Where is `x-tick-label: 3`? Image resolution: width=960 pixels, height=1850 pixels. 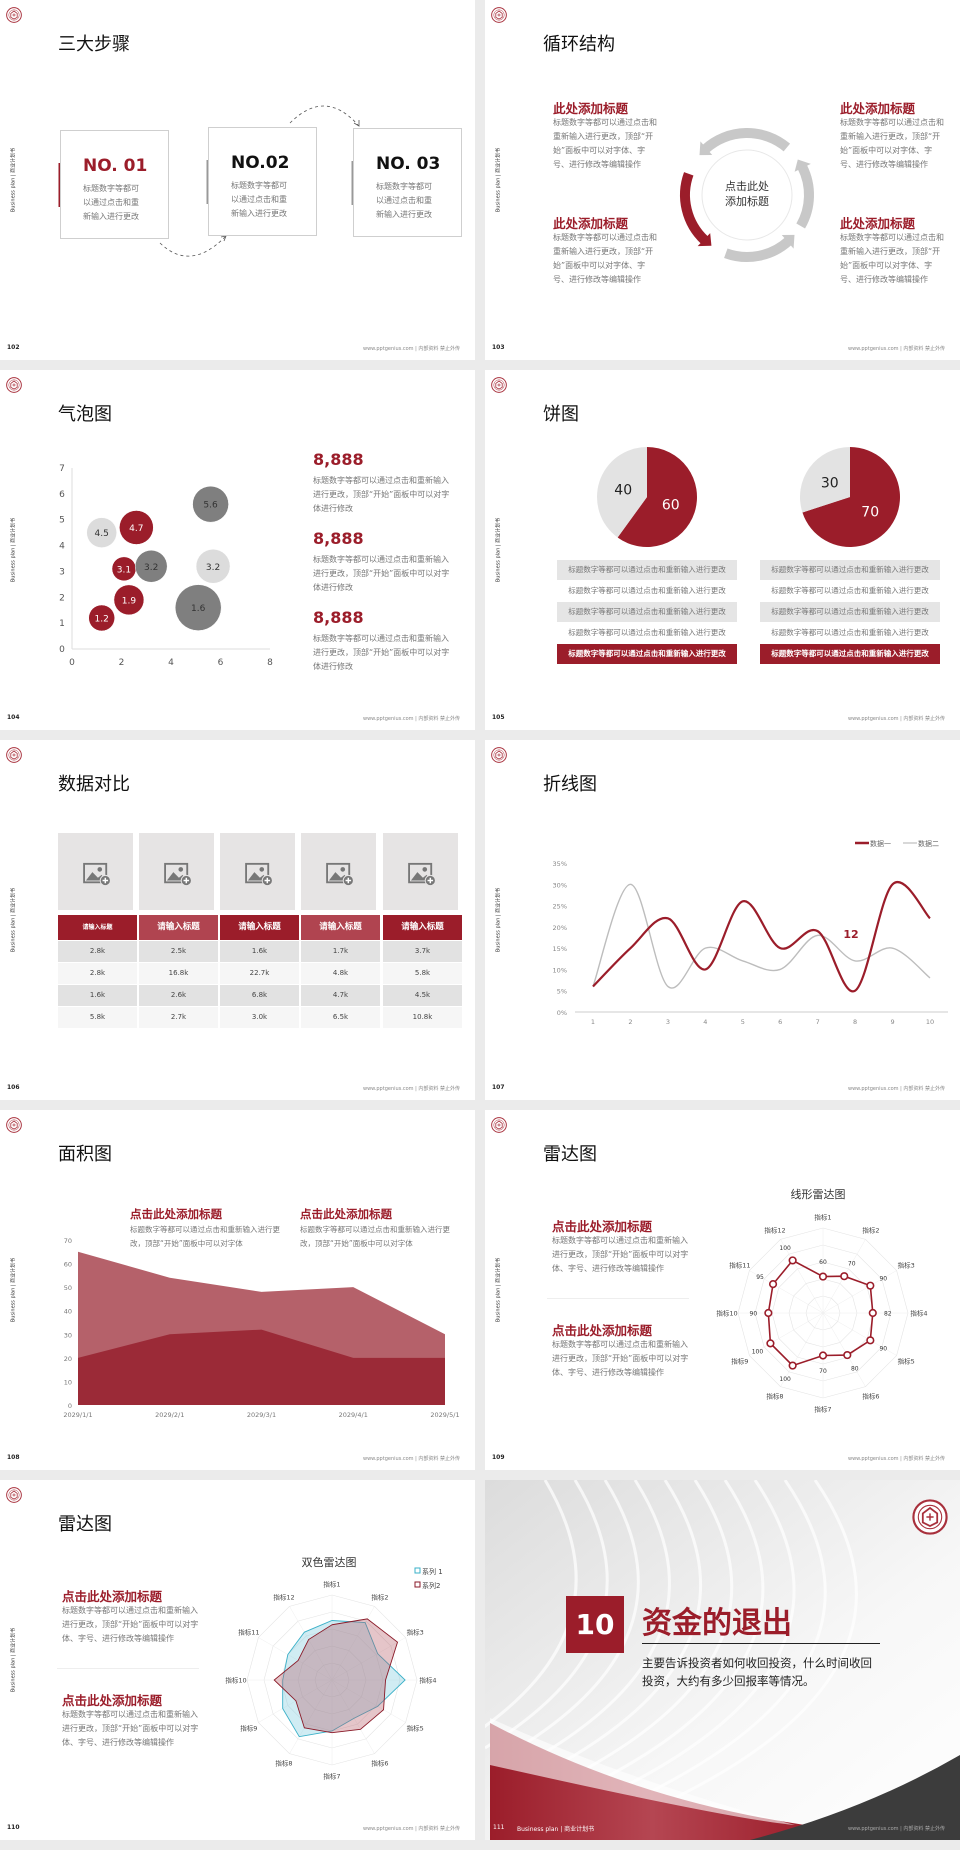
x-tick-label: 3 is located at coordinates (668, 1022).